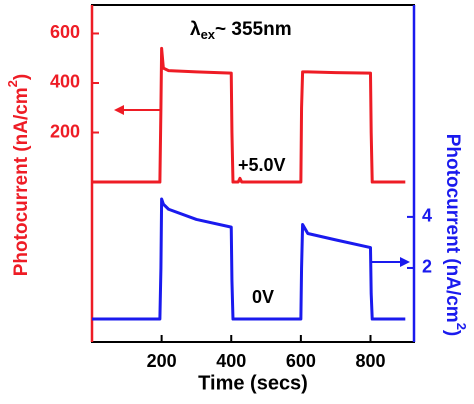 Image resolution: width=474 pixels, height=404 pixels. Describe the element at coordinates (137, 110) in the screenshot. I see `left-arrow` at that location.